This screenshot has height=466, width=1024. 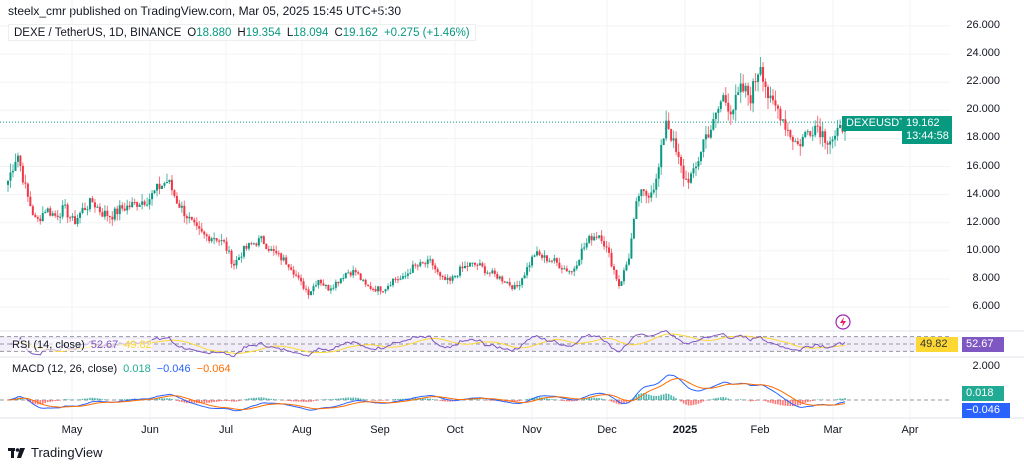 I want to click on open-value: 18.880, so click(x=214, y=32).